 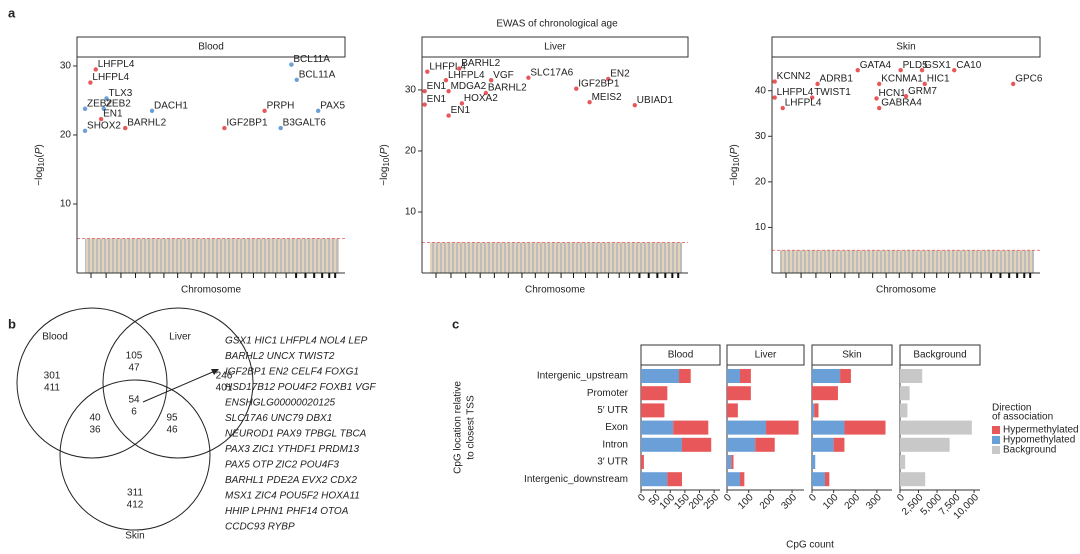 I want to click on region-count: 246, so click(x=224, y=376).